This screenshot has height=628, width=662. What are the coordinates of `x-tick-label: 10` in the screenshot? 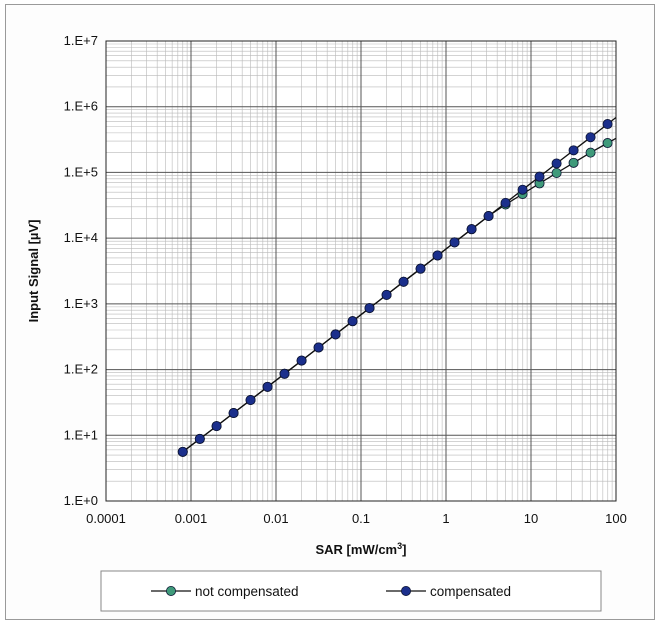 It's located at (531, 518).